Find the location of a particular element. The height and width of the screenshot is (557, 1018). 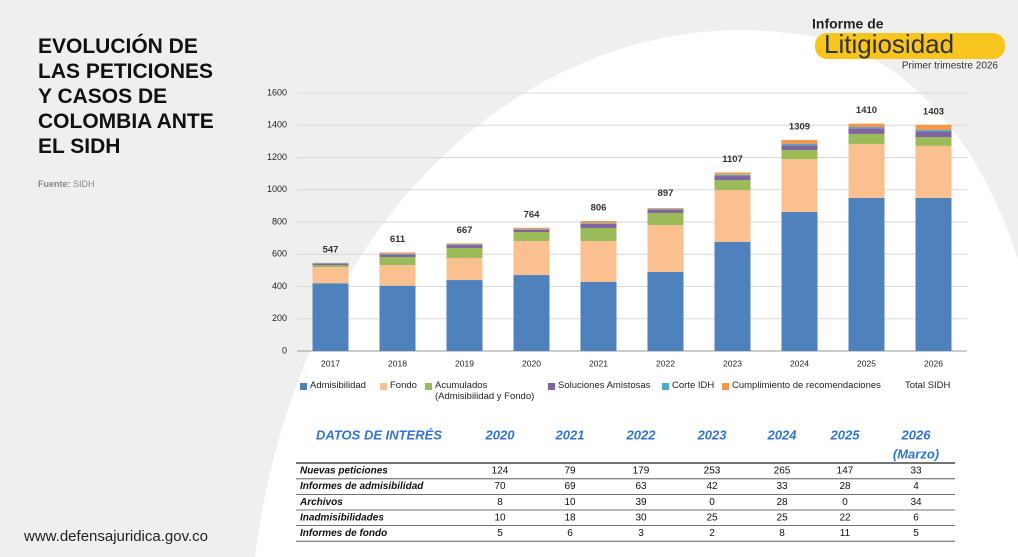

table-column: 2023 is located at coordinates (712, 434).